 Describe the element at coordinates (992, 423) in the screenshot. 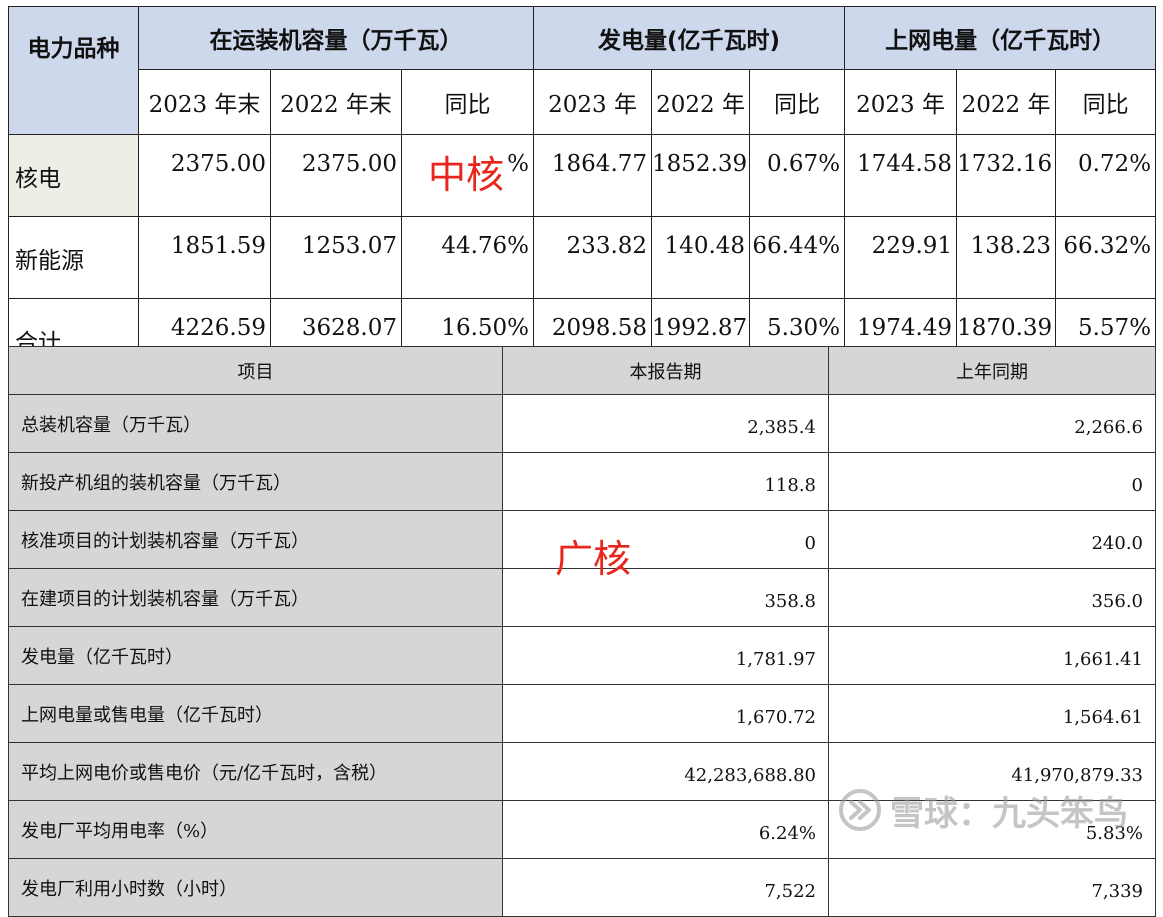

I see `prior-value: 2,266.6` at that location.